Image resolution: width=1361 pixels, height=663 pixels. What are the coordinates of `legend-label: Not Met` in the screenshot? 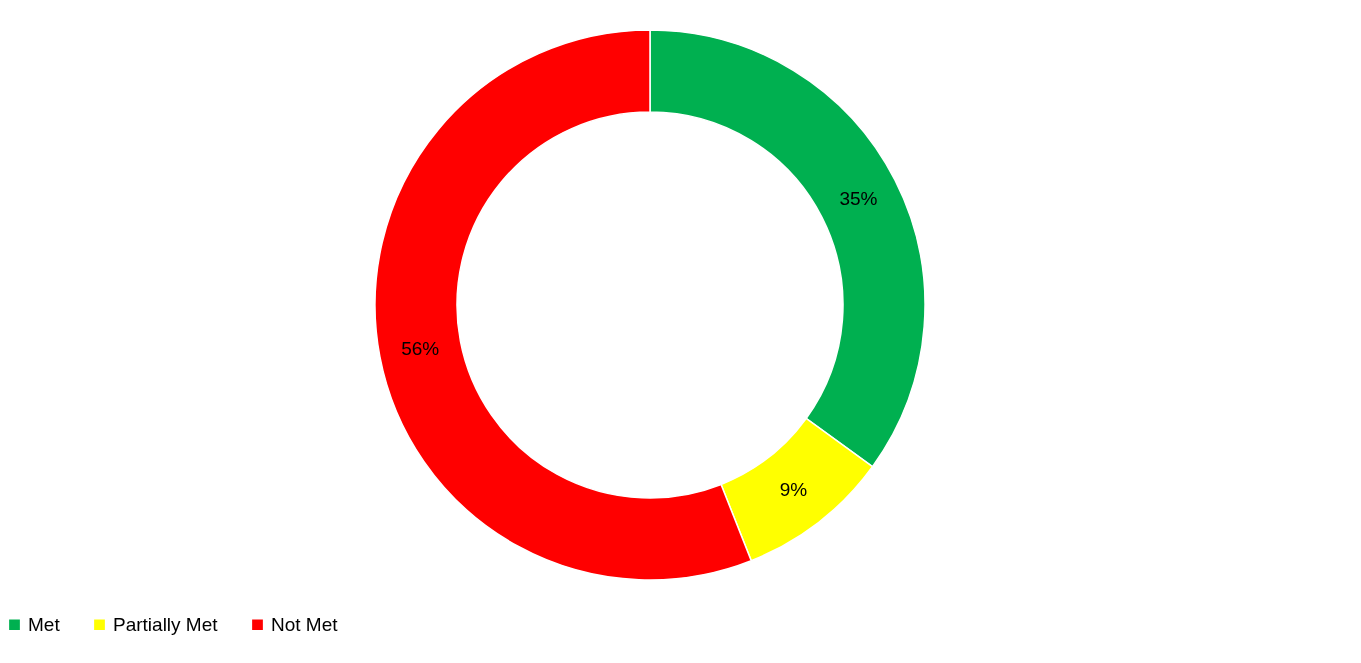 It's located at (305, 624).